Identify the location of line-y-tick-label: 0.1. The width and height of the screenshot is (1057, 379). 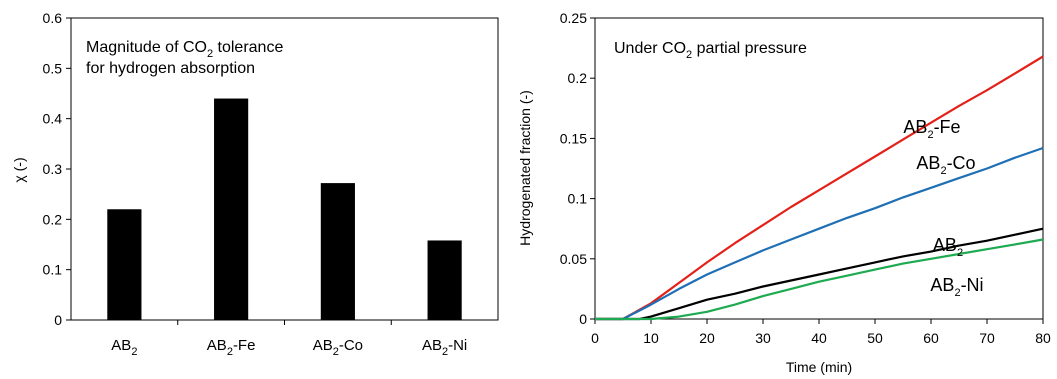
(578, 199).